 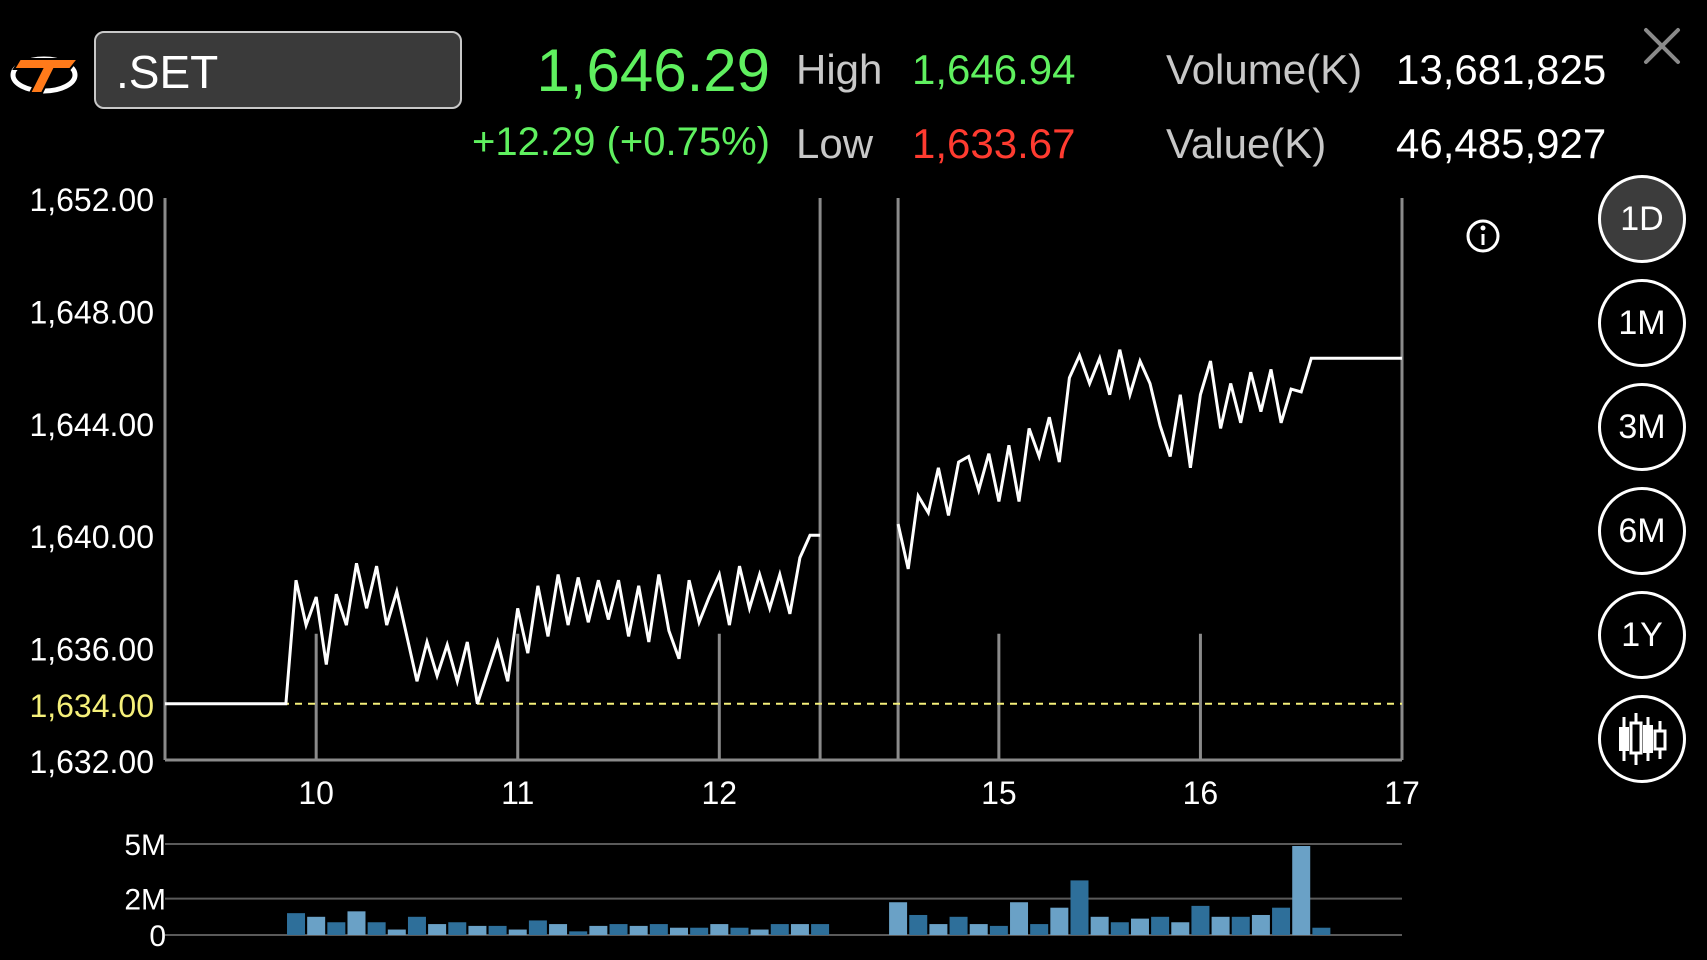 What do you see at coordinates (1201, 793) in the screenshot?
I see `x-tick-label: 16` at bounding box center [1201, 793].